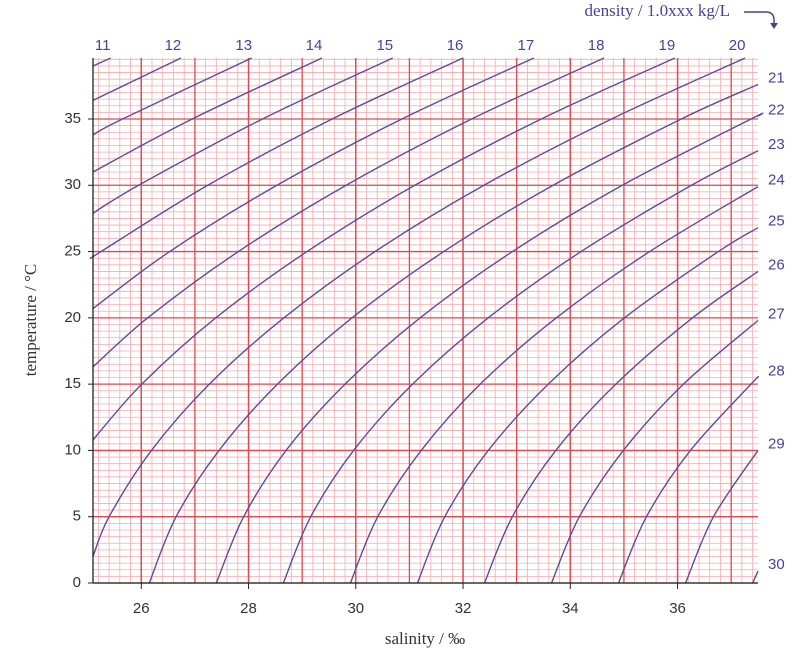 The height and width of the screenshot is (658, 801). Describe the element at coordinates (384, 45) in the screenshot. I see `contour-label: 15` at that location.